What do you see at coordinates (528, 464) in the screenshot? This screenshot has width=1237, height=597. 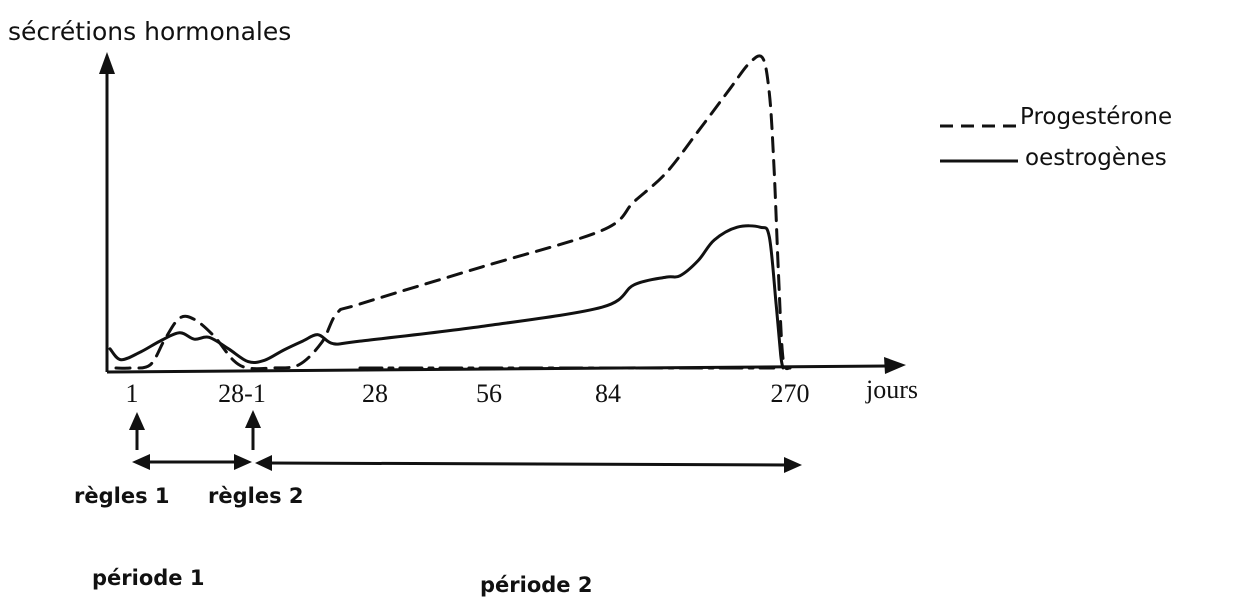 I see `periode-2-span` at bounding box center [528, 464].